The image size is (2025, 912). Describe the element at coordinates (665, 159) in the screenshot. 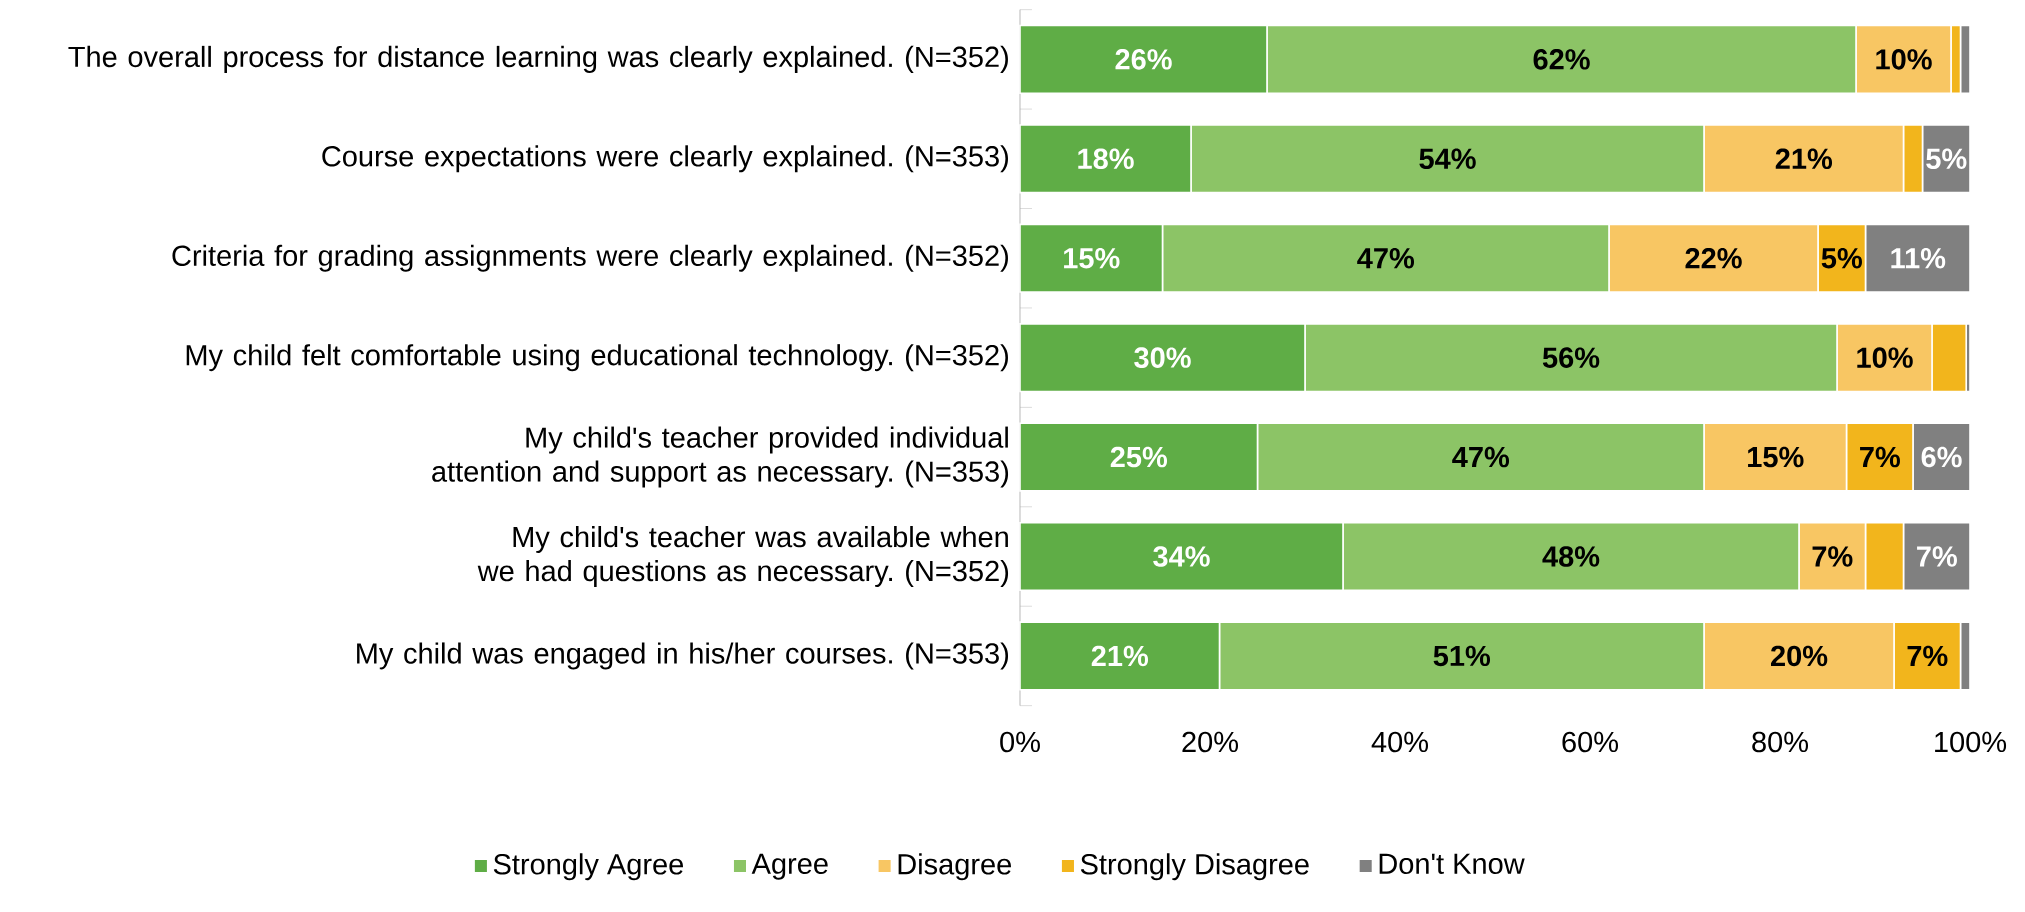

I see `y-tick-label: Course expectations were clearly explained. (N=353)` at that location.